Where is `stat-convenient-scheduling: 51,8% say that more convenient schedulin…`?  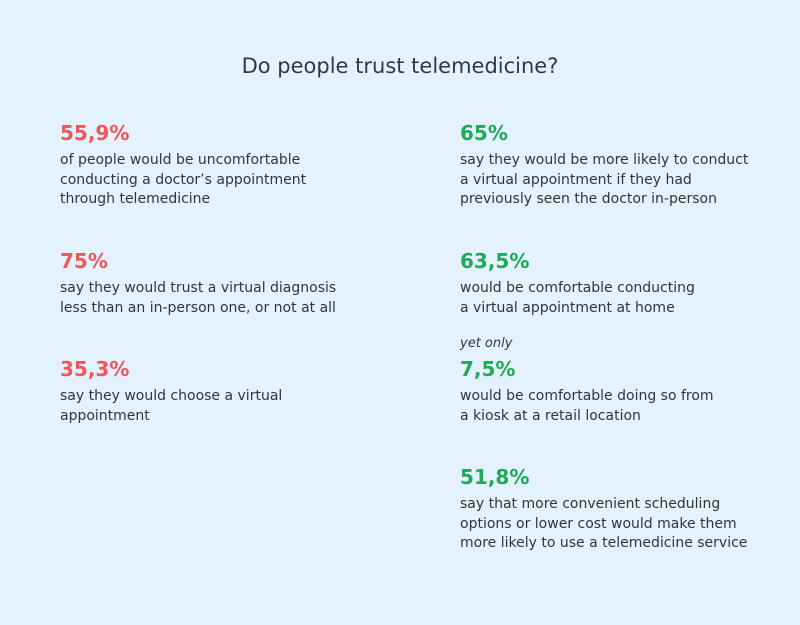 stat-convenient-scheduling: 51,8% say that more convenient schedulin… is located at coordinates (610, 509).